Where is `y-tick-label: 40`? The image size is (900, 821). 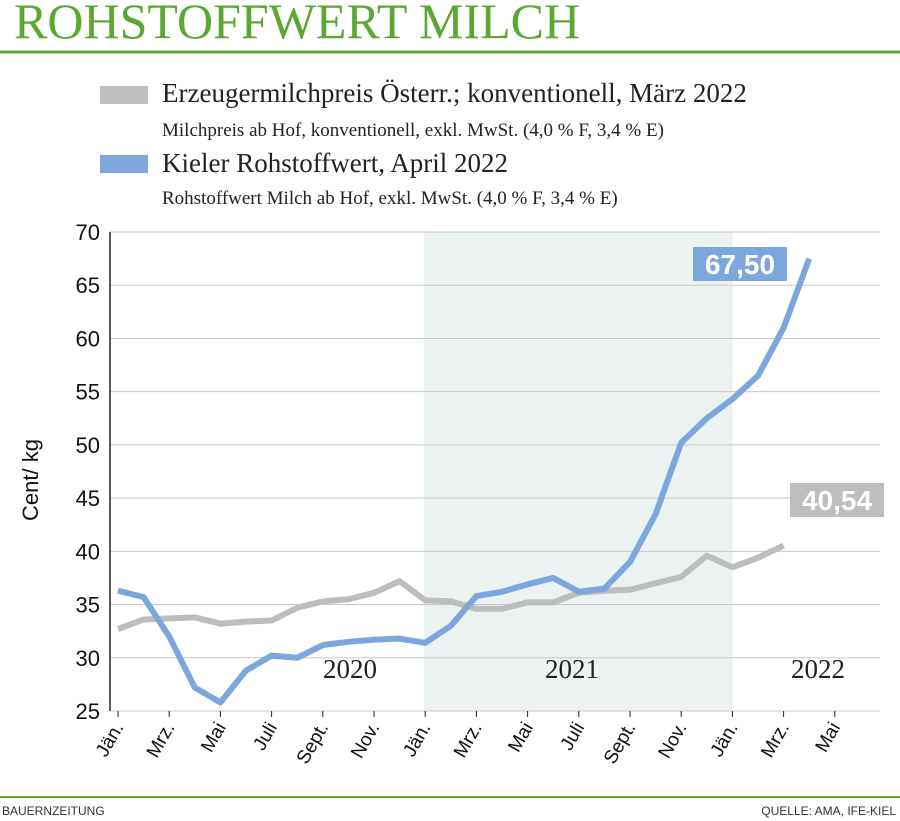 y-tick-label: 40 is located at coordinates (88, 551).